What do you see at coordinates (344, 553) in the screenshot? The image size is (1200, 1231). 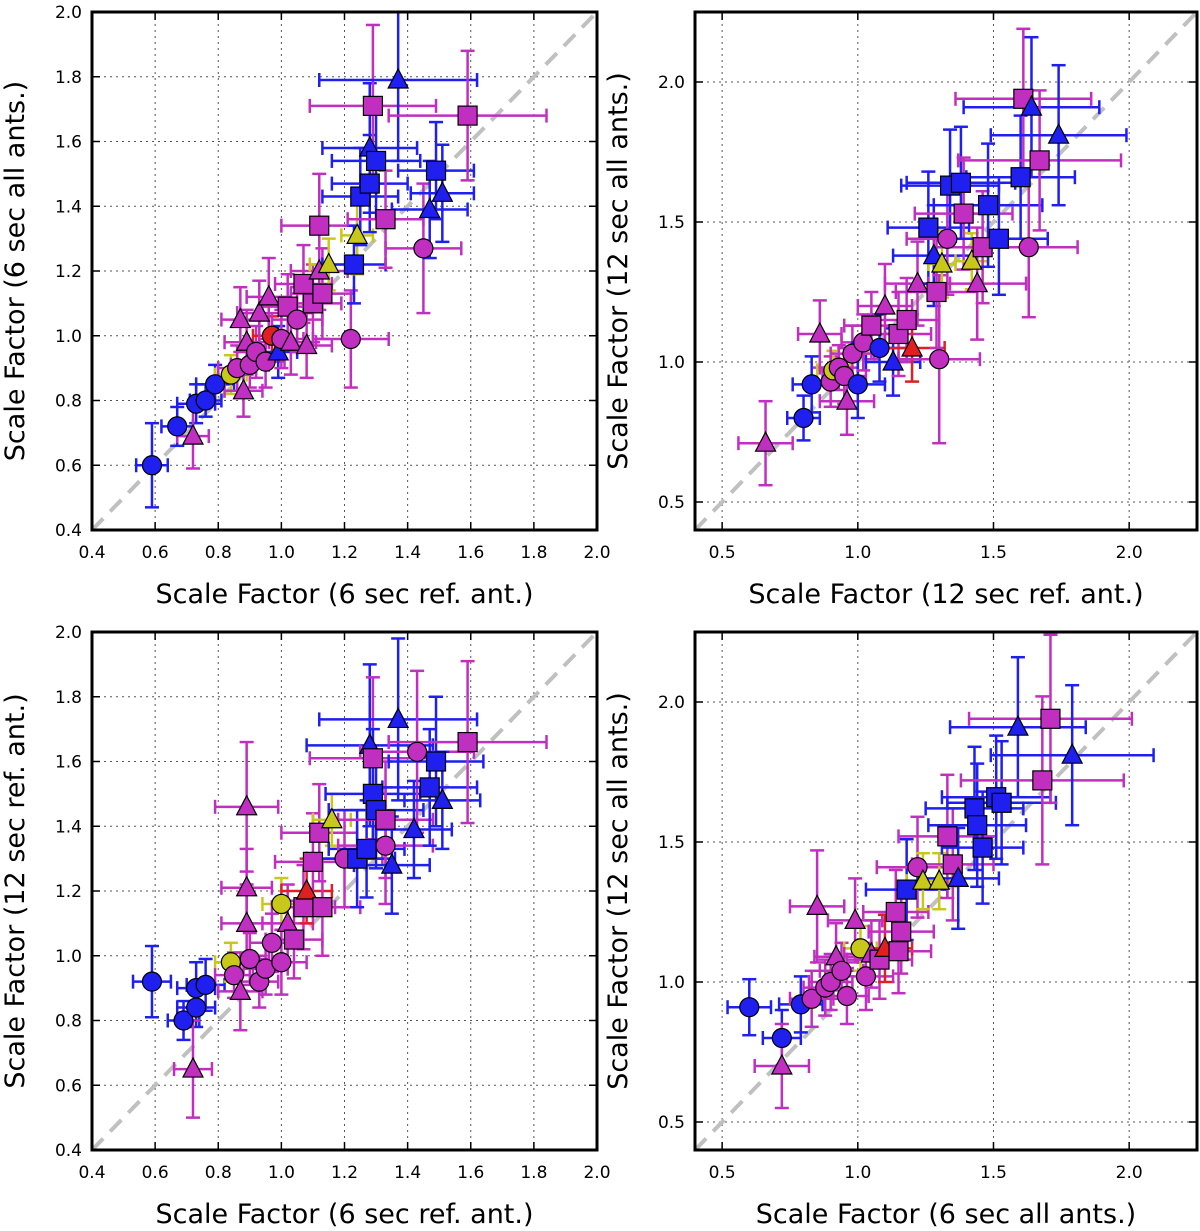 I see `x-tick-label: 1.2` at bounding box center [344, 553].